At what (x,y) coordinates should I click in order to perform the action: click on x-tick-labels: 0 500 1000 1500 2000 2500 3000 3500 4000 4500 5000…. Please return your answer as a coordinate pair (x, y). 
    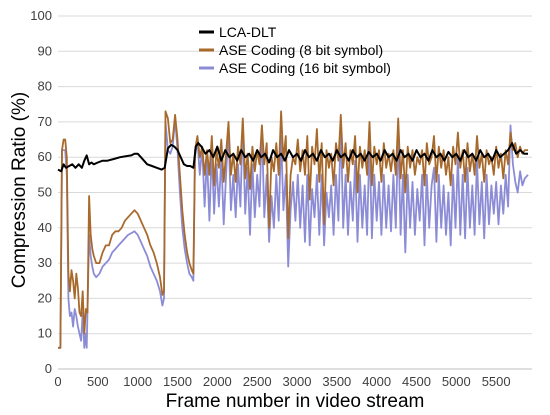
    Looking at the image, I should click on (282, 381).